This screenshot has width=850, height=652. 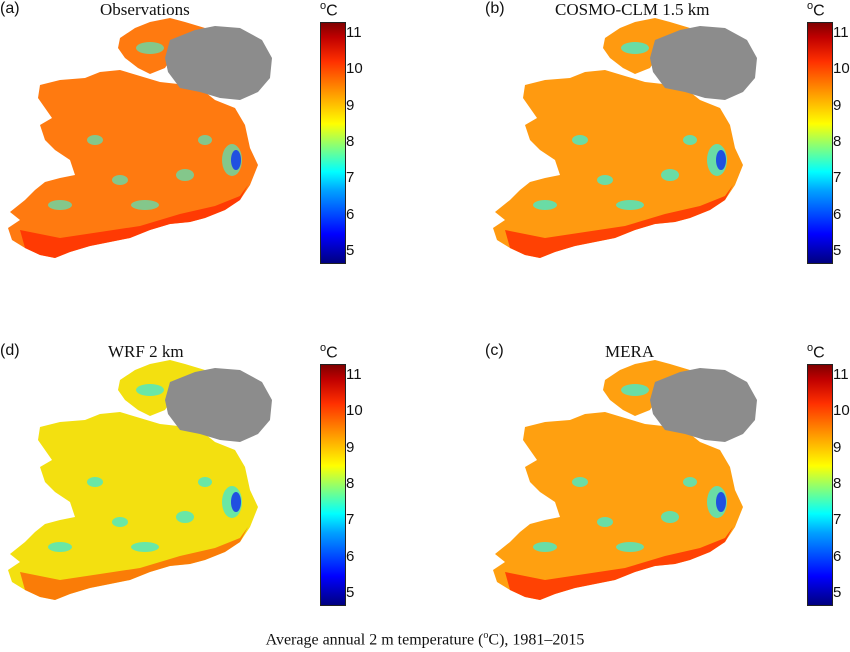 I want to click on panel-letter: (c), so click(x=494, y=350).